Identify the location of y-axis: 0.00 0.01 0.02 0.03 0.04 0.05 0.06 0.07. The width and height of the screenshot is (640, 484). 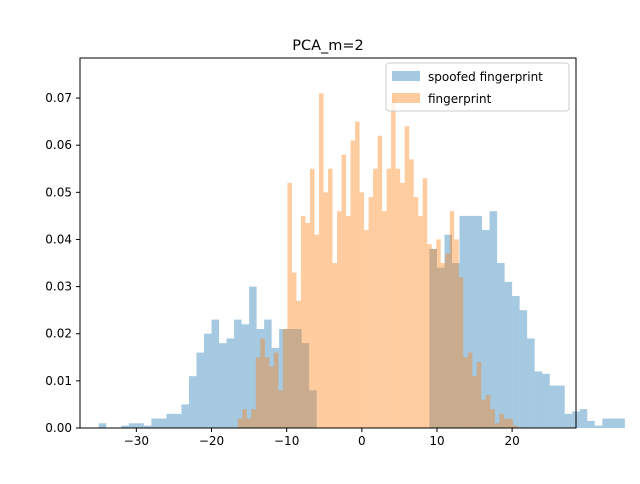
(62, 263).